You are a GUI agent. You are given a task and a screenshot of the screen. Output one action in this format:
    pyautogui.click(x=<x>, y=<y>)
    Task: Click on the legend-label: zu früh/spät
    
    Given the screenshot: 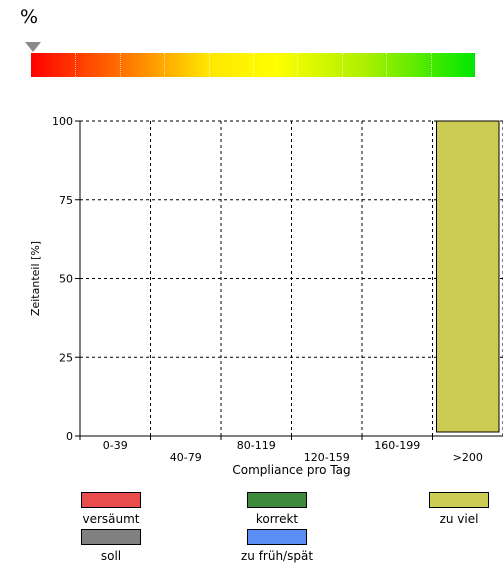 What is the action you would take?
    pyautogui.click(x=277, y=556)
    